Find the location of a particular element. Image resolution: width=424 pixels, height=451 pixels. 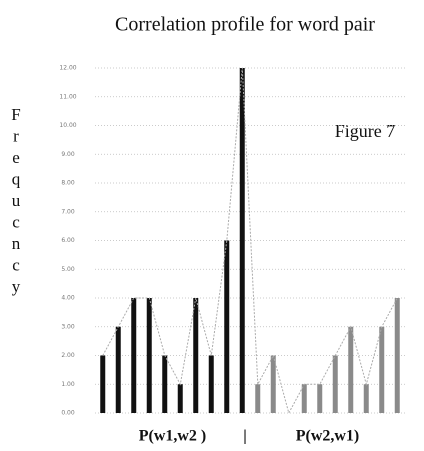

y-tick-label: 3.00 is located at coordinates (68, 326).